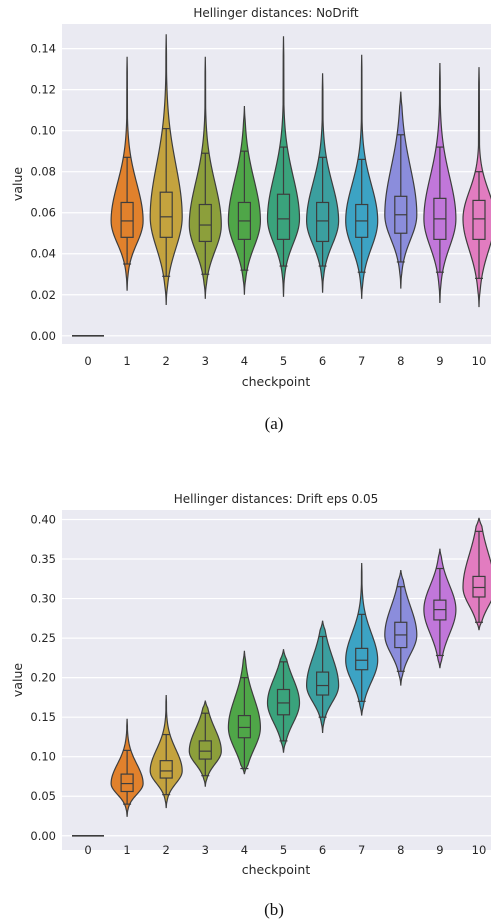 This screenshot has height=922, width=491. What do you see at coordinates (43, 599) in the screenshot?
I see `y-tick-label: 0.30` at bounding box center [43, 599].